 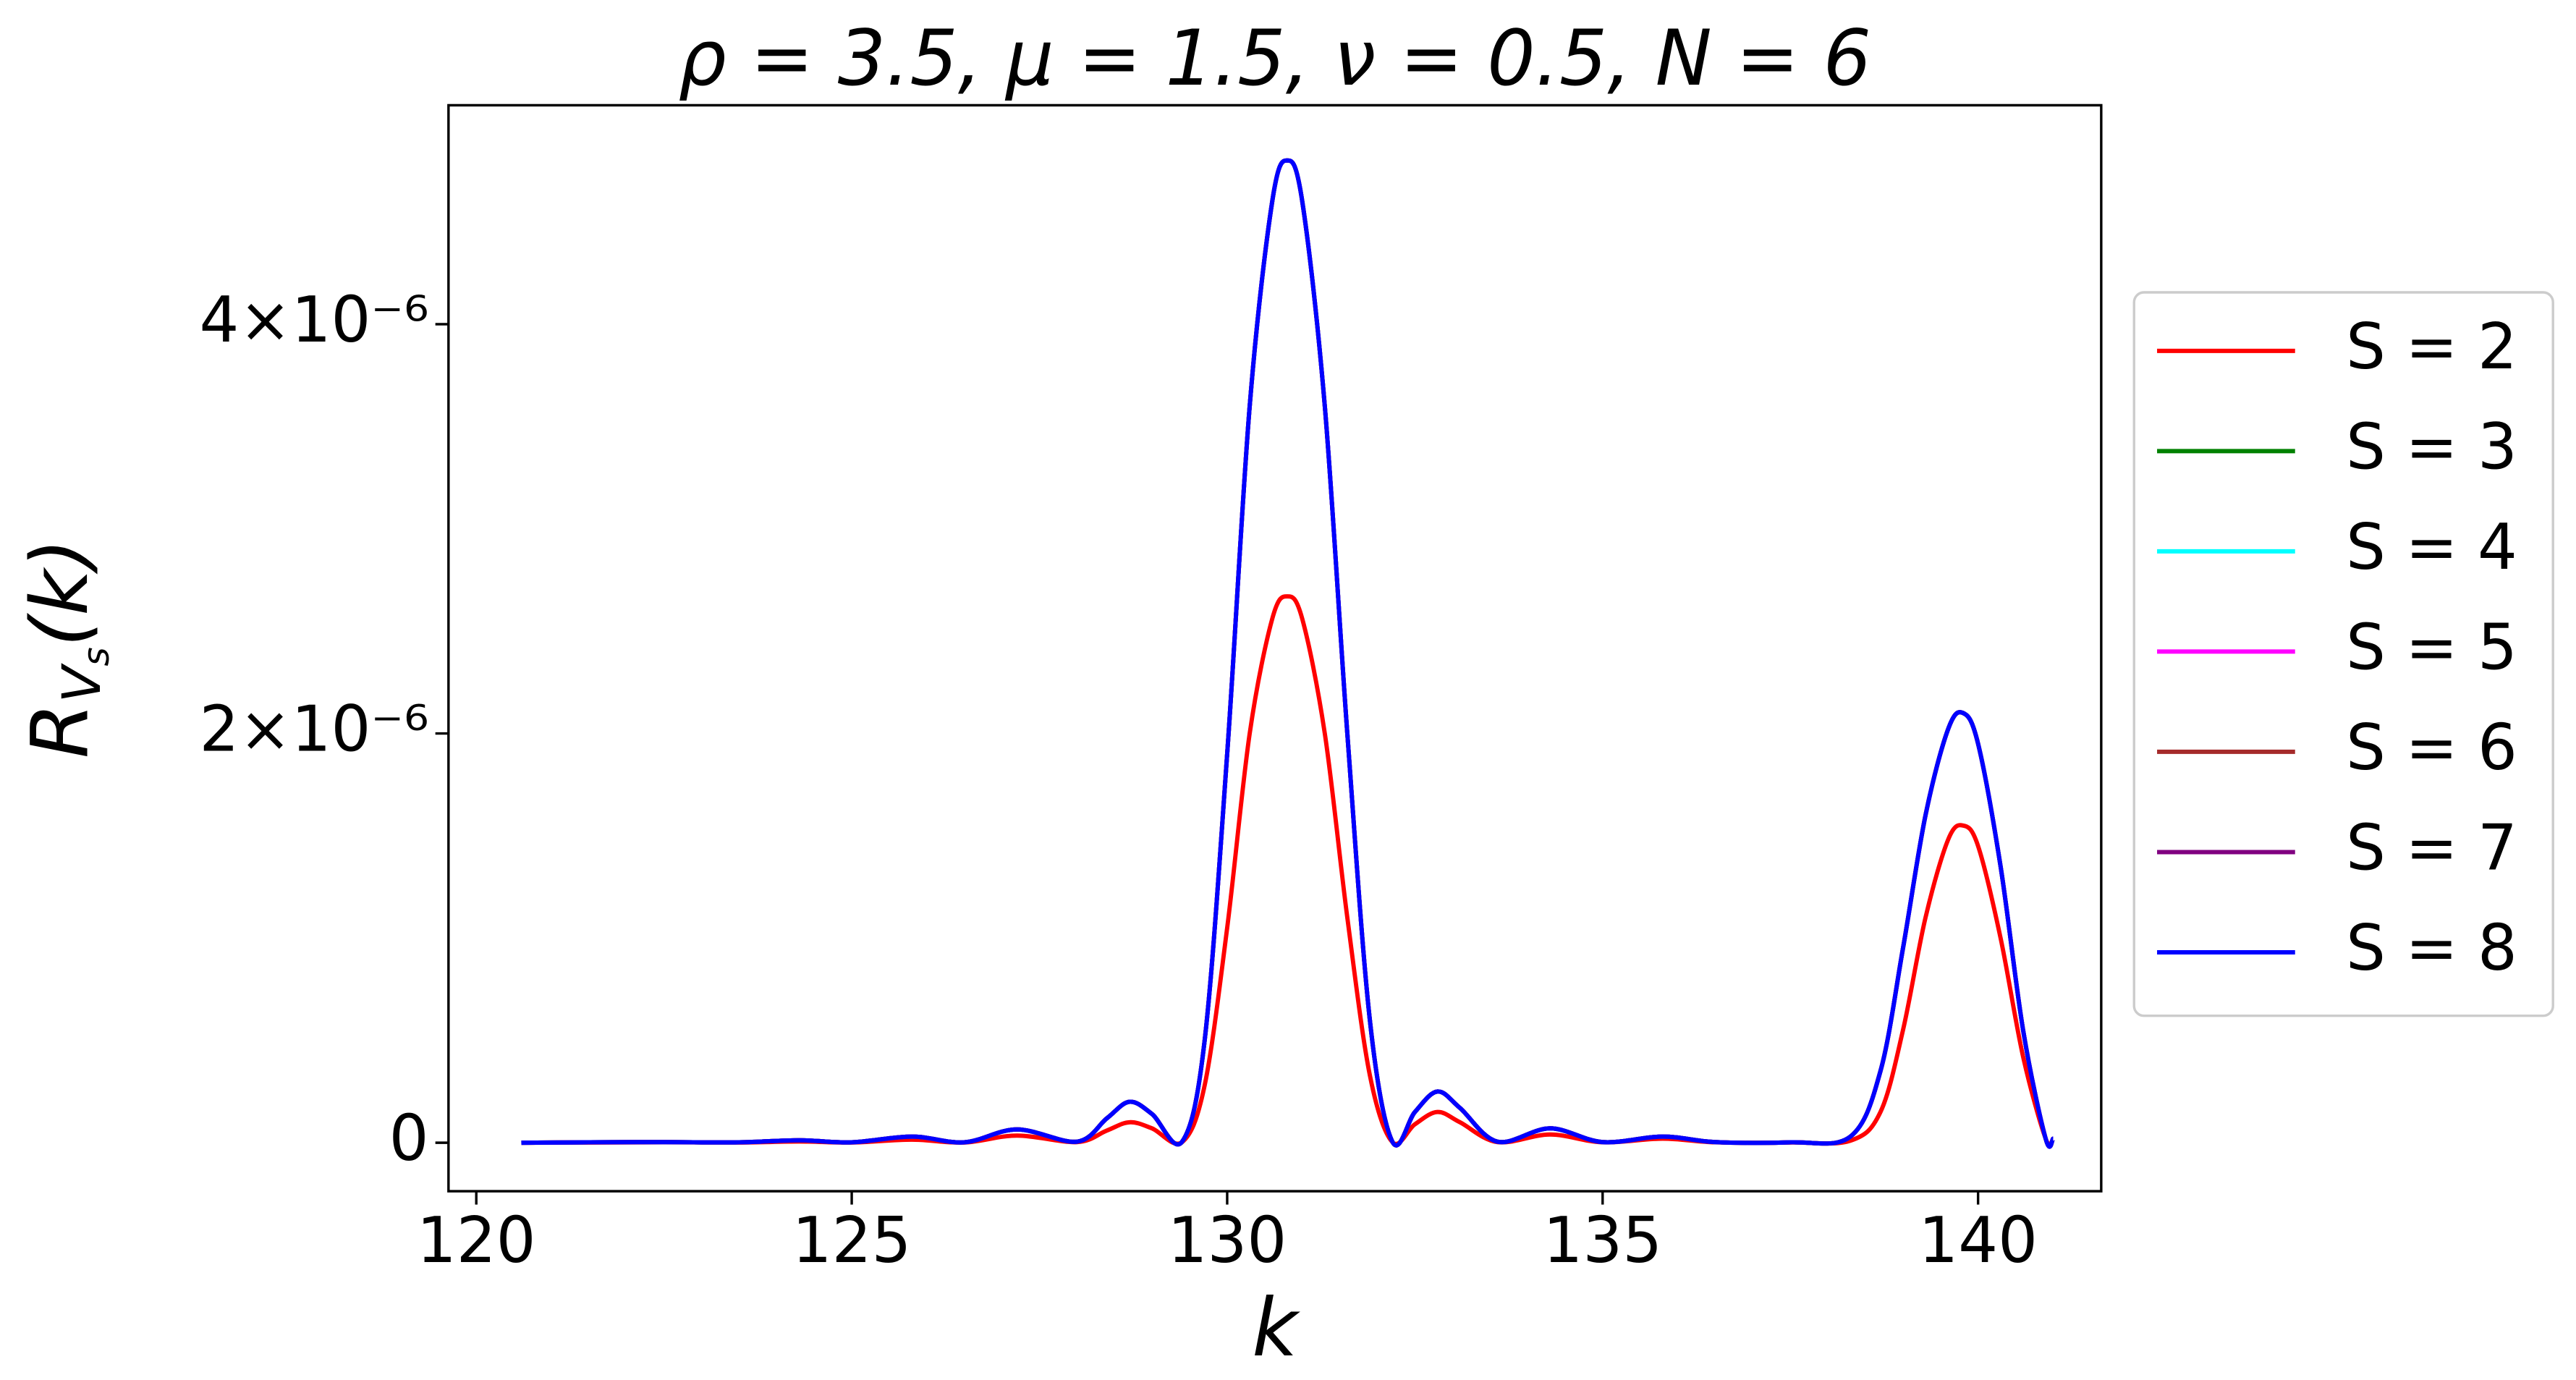 I want to click on x-tick-label: 130, so click(x=1227, y=1240).